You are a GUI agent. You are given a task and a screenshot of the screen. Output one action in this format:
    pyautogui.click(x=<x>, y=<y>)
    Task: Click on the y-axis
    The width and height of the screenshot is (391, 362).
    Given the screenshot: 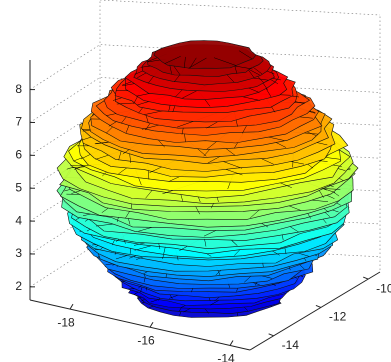 What is the action you would take?
    pyautogui.click(x=315, y=311)
    